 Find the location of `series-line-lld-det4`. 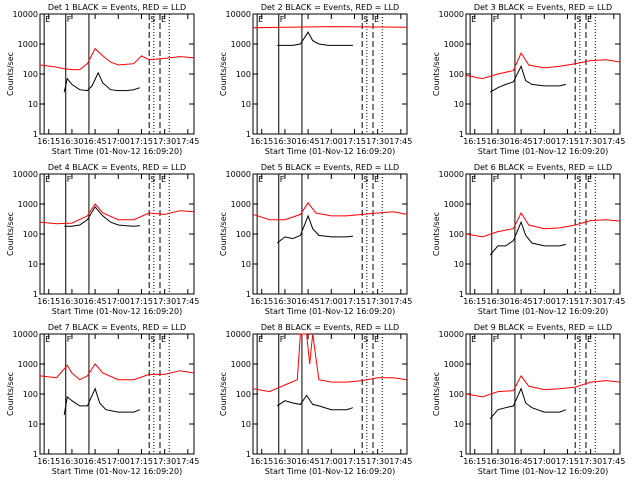

series-line-lld-det4 is located at coordinates (117, 214).